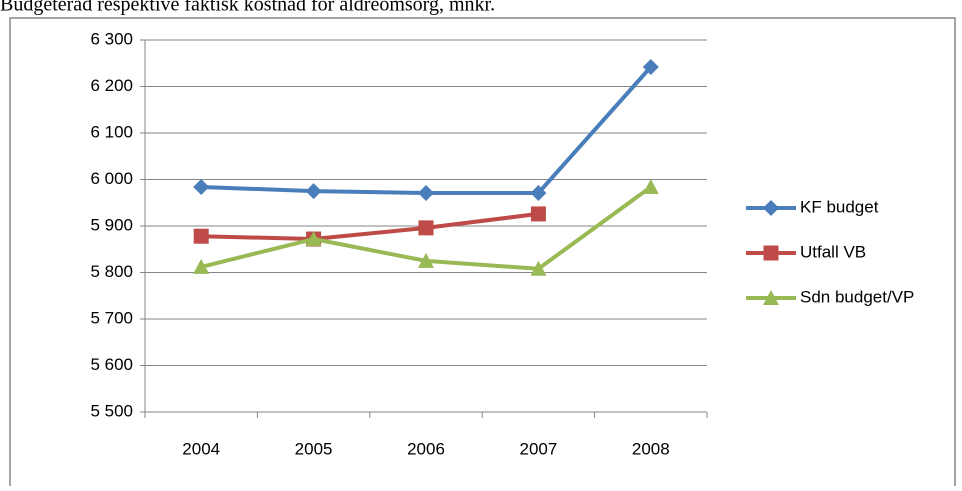 This screenshot has width=962, height=491. What do you see at coordinates (111, 224) in the screenshot?
I see `y-tick-label: 5 900` at bounding box center [111, 224].